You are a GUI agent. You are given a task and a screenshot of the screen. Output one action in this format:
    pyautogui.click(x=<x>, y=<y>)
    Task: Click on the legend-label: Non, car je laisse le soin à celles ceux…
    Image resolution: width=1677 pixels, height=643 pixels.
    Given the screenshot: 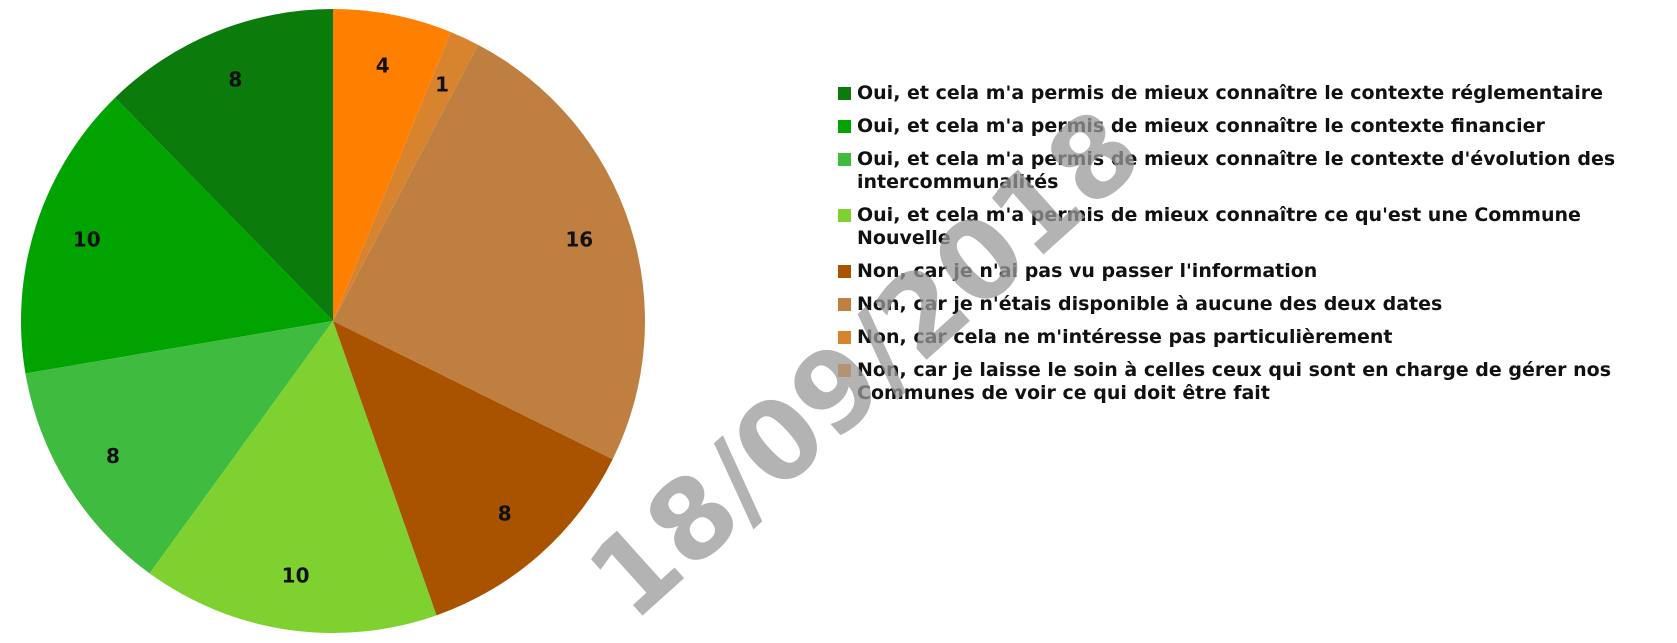 What is the action you would take?
    pyautogui.click(x=1234, y=381)
    